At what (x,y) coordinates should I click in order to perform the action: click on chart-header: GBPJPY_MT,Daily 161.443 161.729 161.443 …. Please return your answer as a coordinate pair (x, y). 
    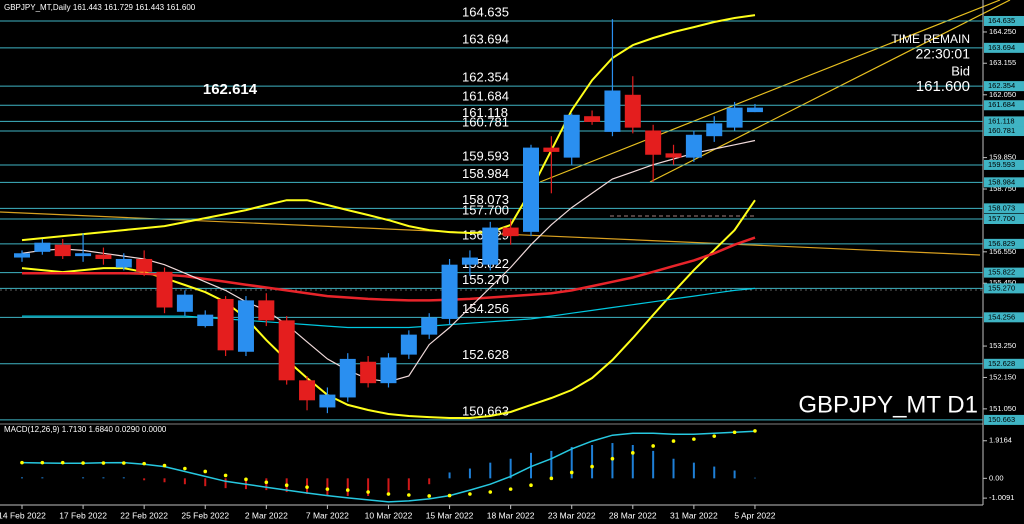
    Looking at the image, I should click on (100, 7).